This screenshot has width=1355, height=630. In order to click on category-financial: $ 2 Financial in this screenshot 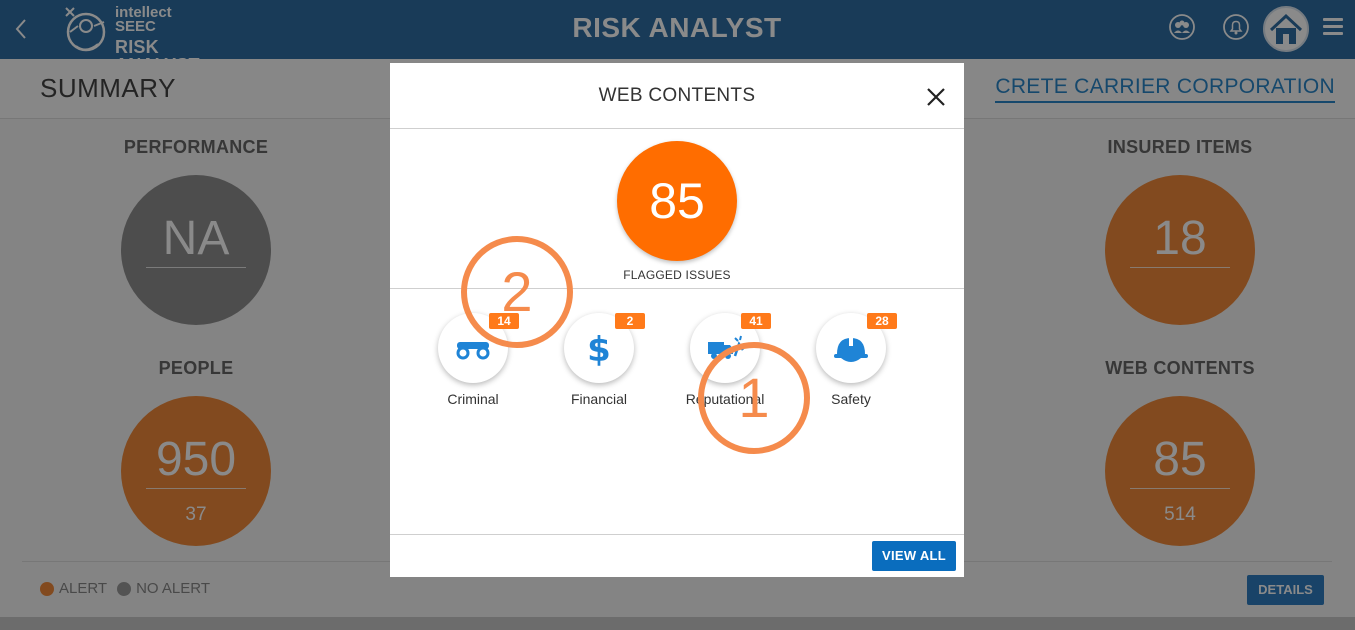, I will do `click(599, 363)`.